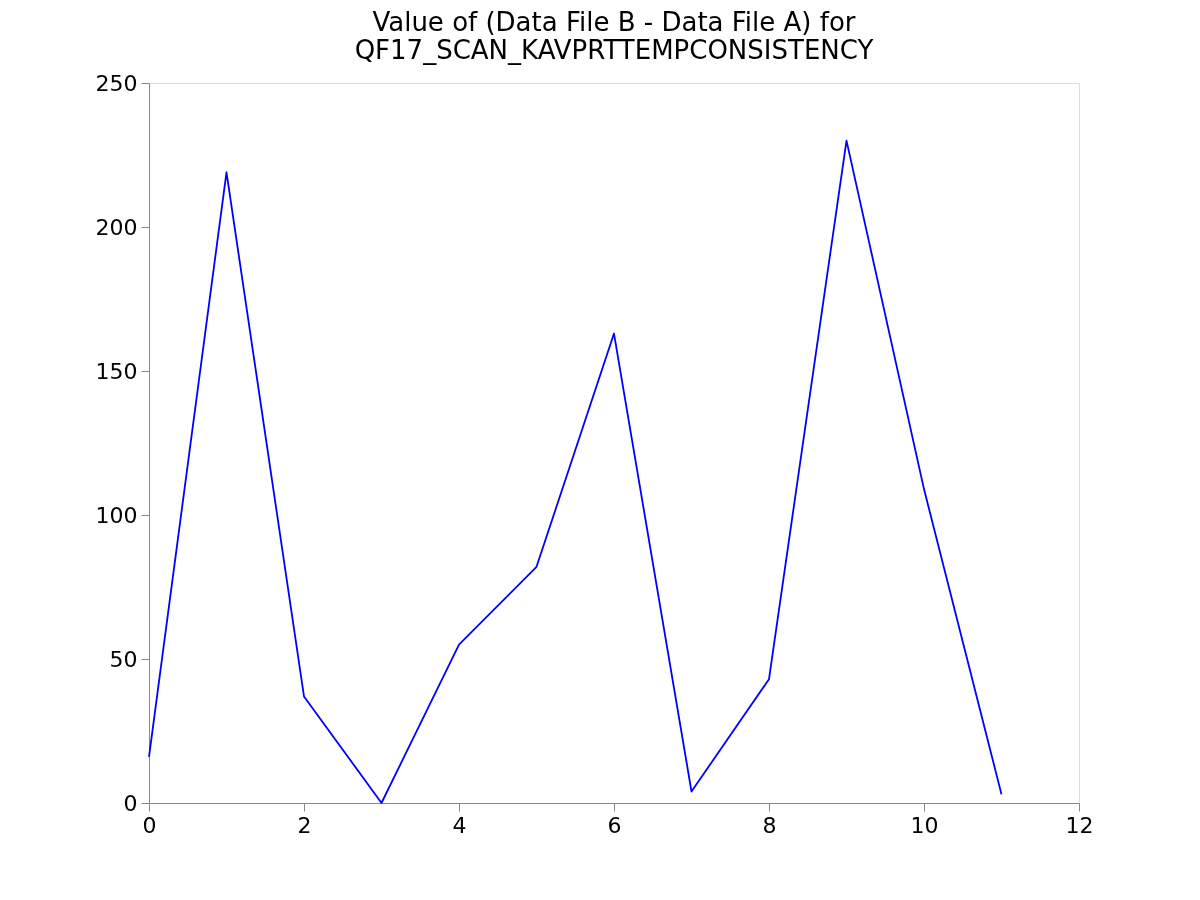 The width and height of the screenshot is (1200, 900). Describe the element at coordinates (614, 36) in the screenshot. I see `chart-title: Value of (Data File B - Data File A) for QF17_SCAN_KAVPRTTEMPCONSISTENCY` at that location.